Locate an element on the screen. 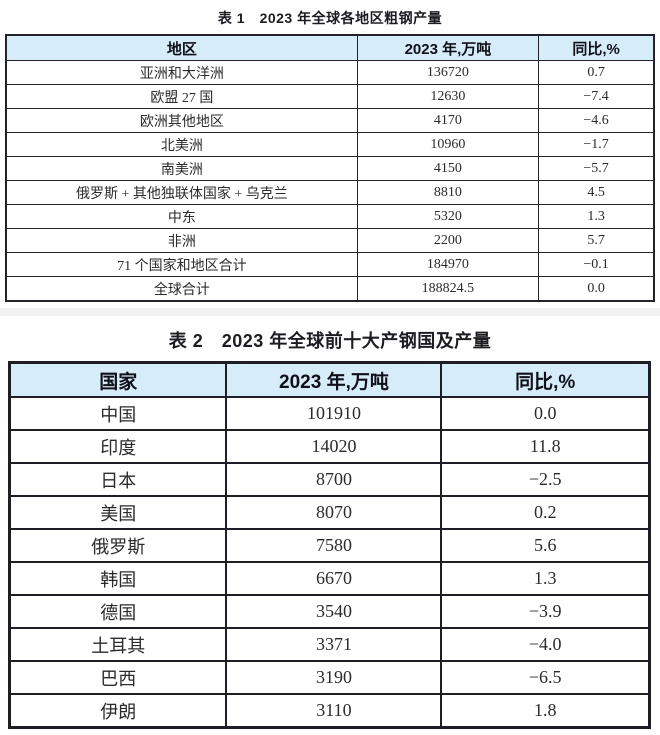 Image resolution: width=660 pixels, height=735 pixels. table-cell: 伊朗 is located at coordinates (118, 711).